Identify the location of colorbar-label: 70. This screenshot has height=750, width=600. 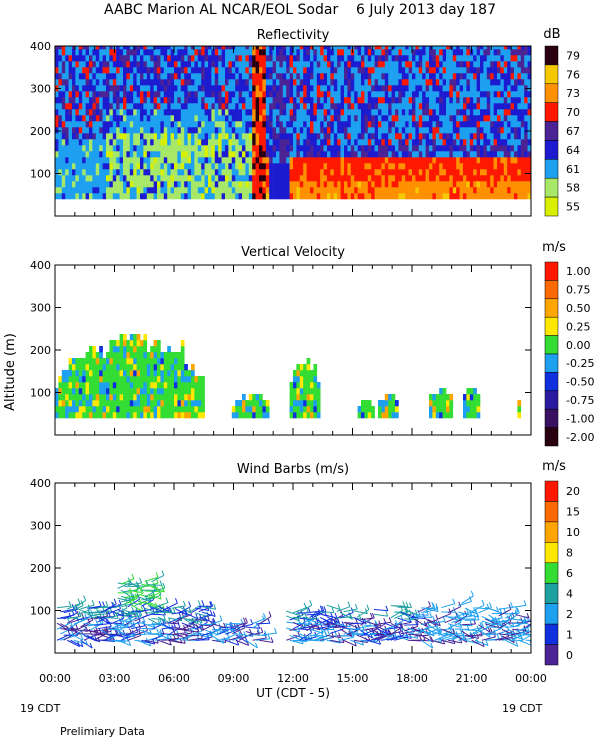
(573, 112).